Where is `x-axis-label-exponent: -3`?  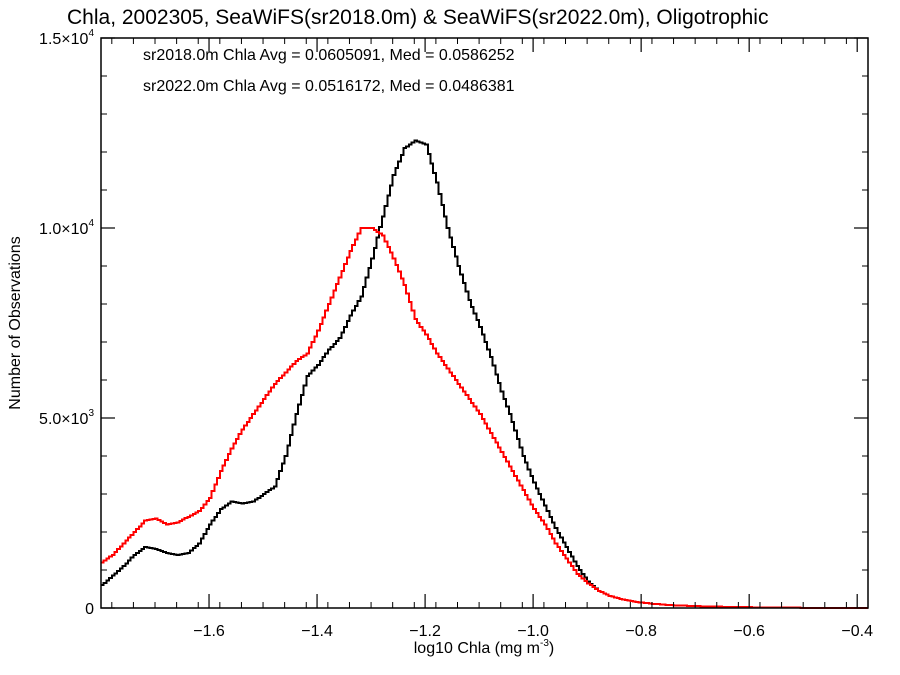
x-axis-label-exponent: -3 is located at coordinates (544, 643).